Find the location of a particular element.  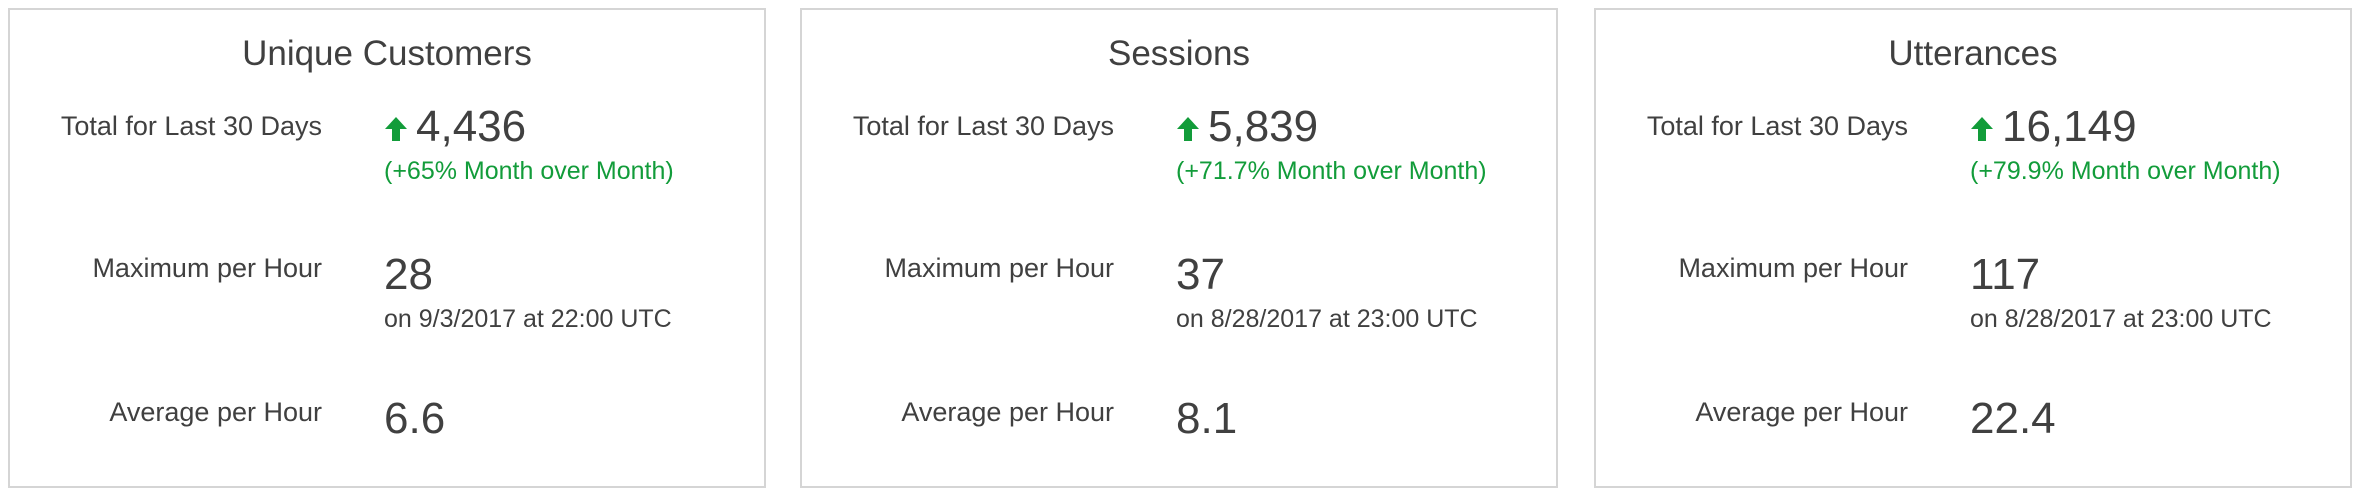

avg-value: 8.1 is located at coordinates (1207, 418).